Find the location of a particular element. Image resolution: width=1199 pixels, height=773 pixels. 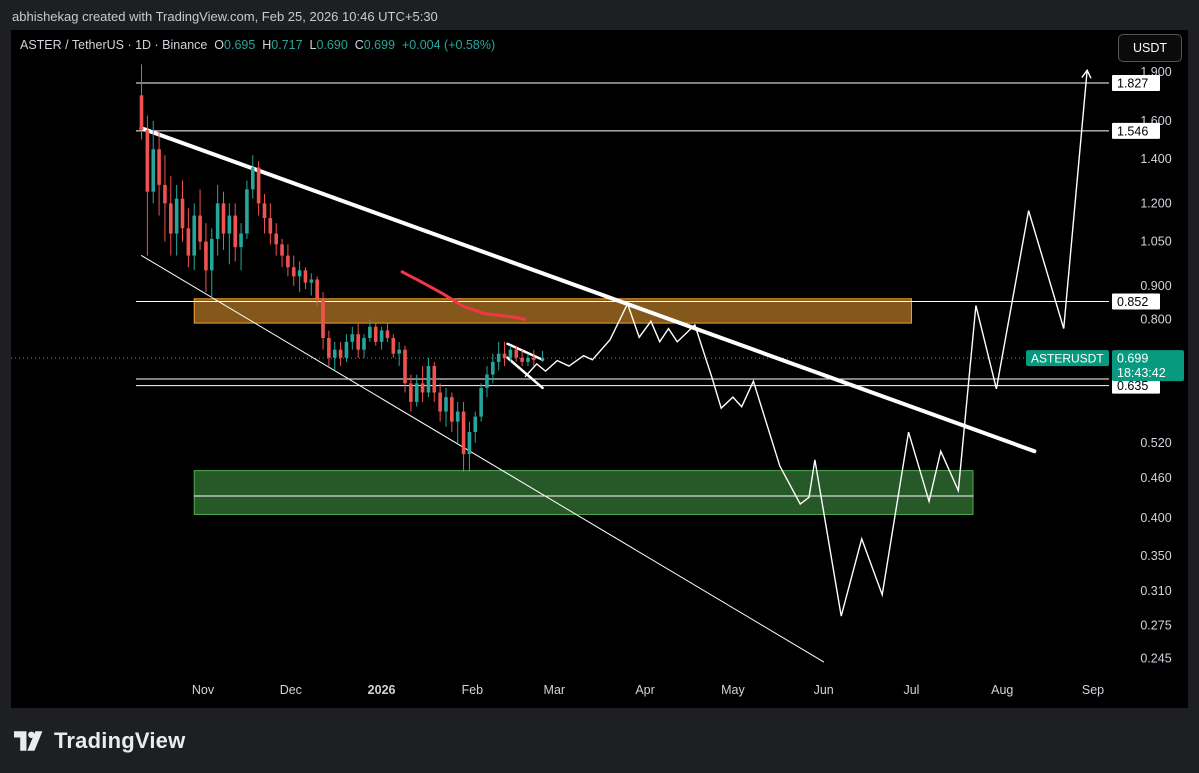

low-label: L is located at coordinates (313, 45).